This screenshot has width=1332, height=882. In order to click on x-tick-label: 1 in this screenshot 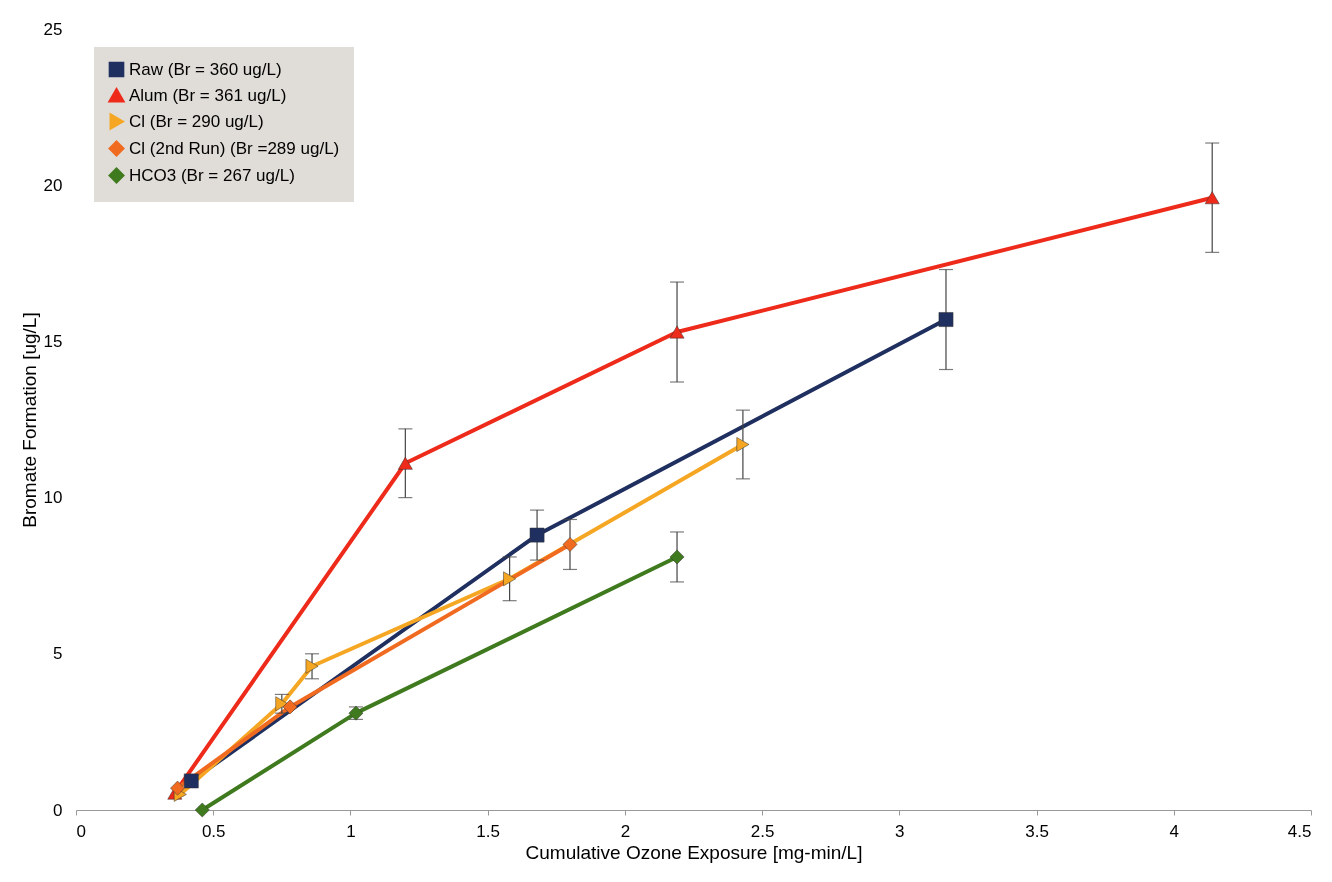, I will do `click(351, 831)`.